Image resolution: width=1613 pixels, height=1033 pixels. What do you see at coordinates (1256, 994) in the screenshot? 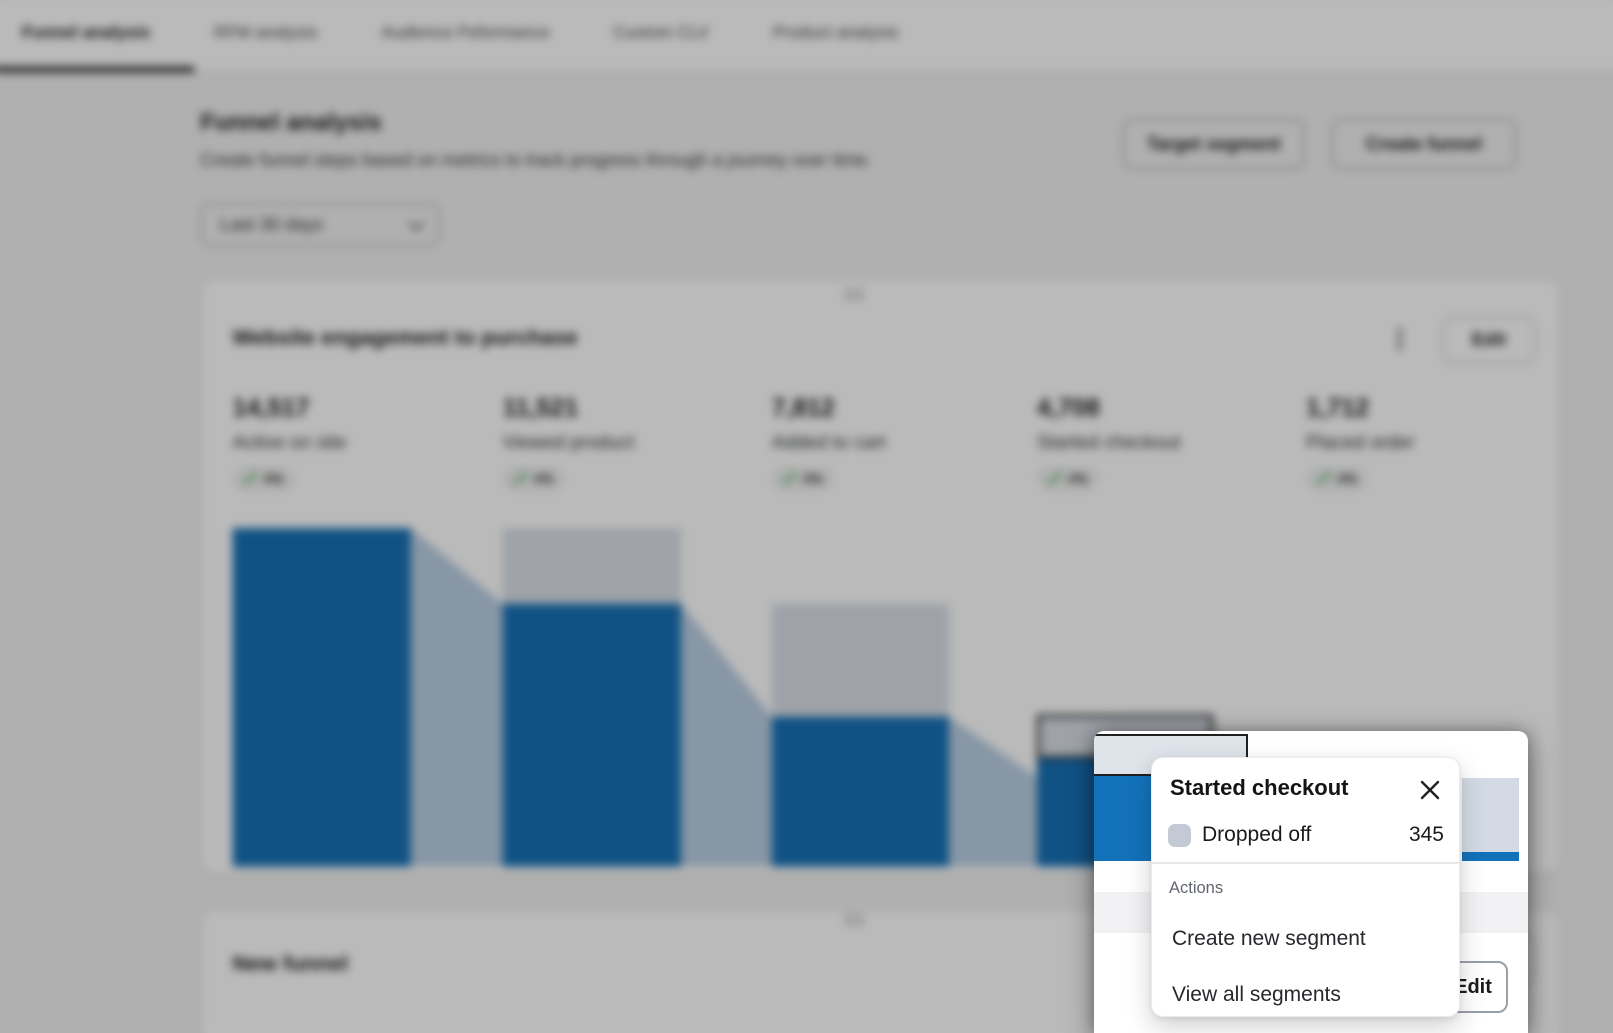
I see `view-all-segments-action: View all segments` at bounding box center [1256, 994].